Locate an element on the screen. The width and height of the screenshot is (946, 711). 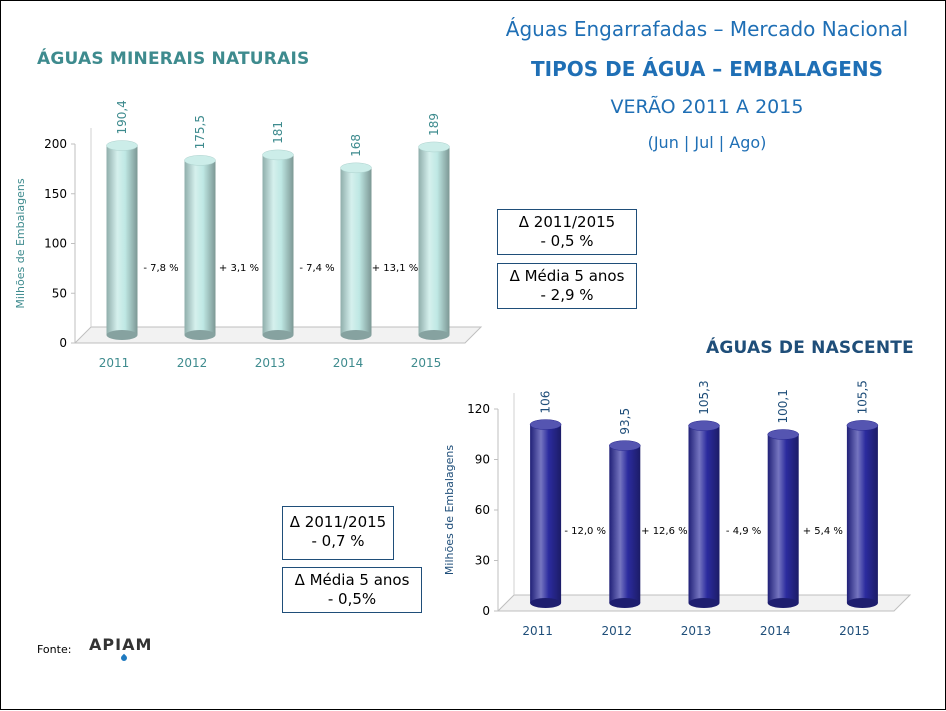
minerais-media-box: Δ Média 5 anos - 2,9 % is located at coordinates (567, 286).